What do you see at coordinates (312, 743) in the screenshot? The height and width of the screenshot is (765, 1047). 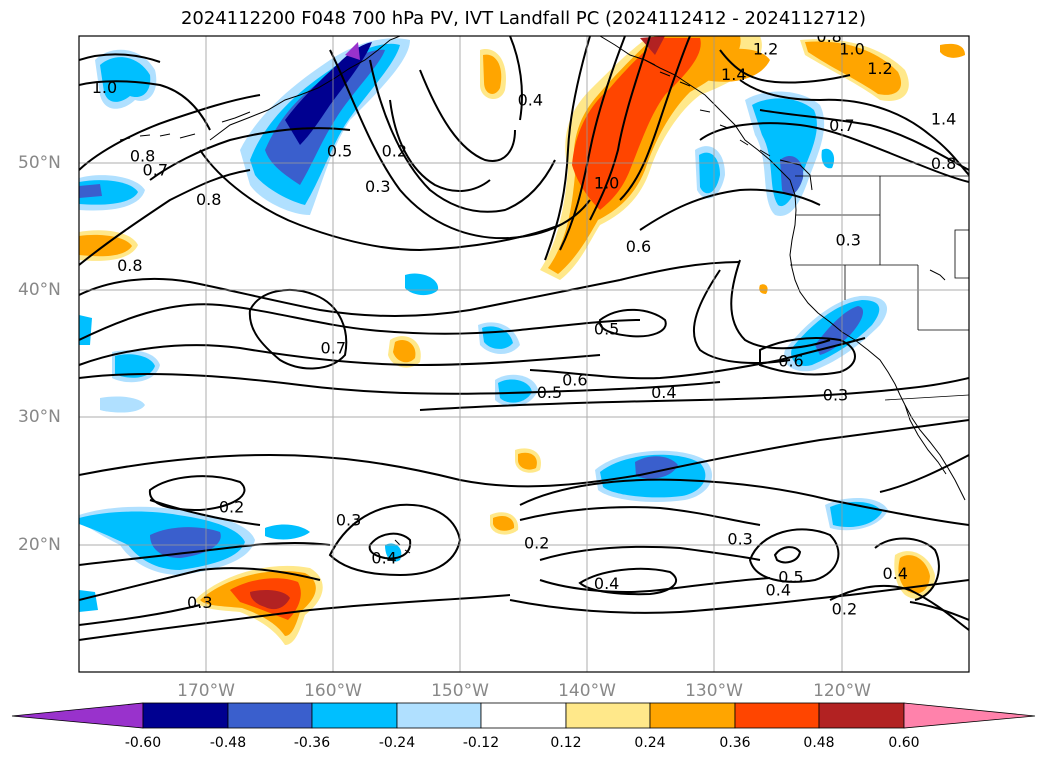 I see `colorbar-tick: -0.36` at bounding box center [312, 743].